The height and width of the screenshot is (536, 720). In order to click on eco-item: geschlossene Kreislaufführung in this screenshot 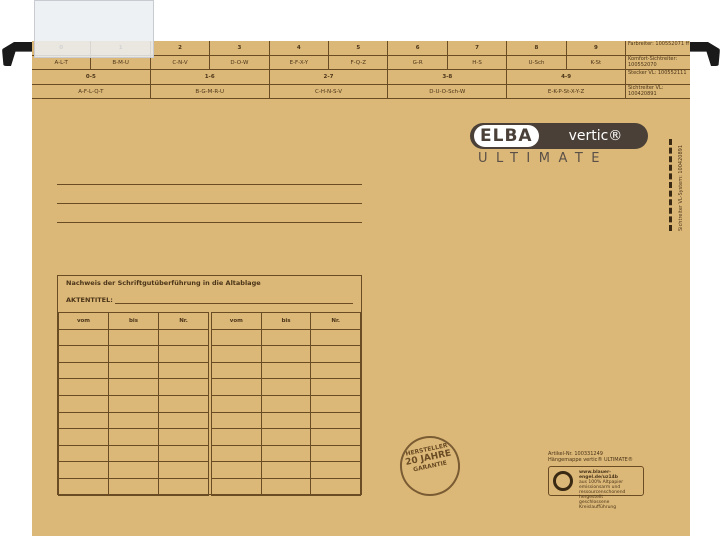, I will do `click(598, 505)`.